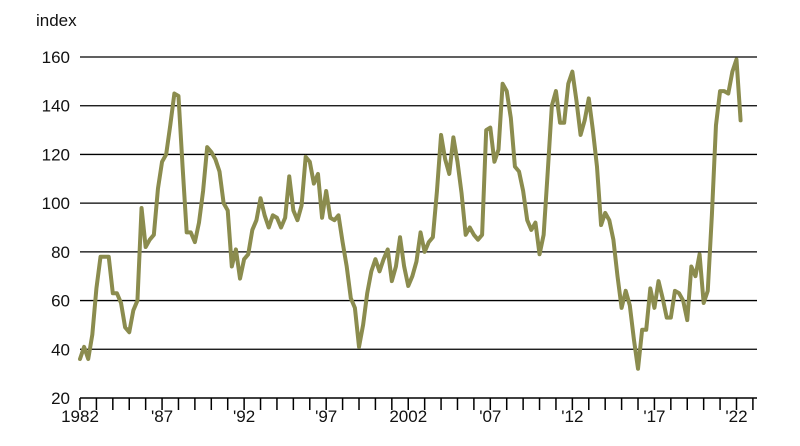 Image resolution: width=800 pixels, height=446 pixels. I want to click on y-tick-label-60: 60, so click(60, 301).